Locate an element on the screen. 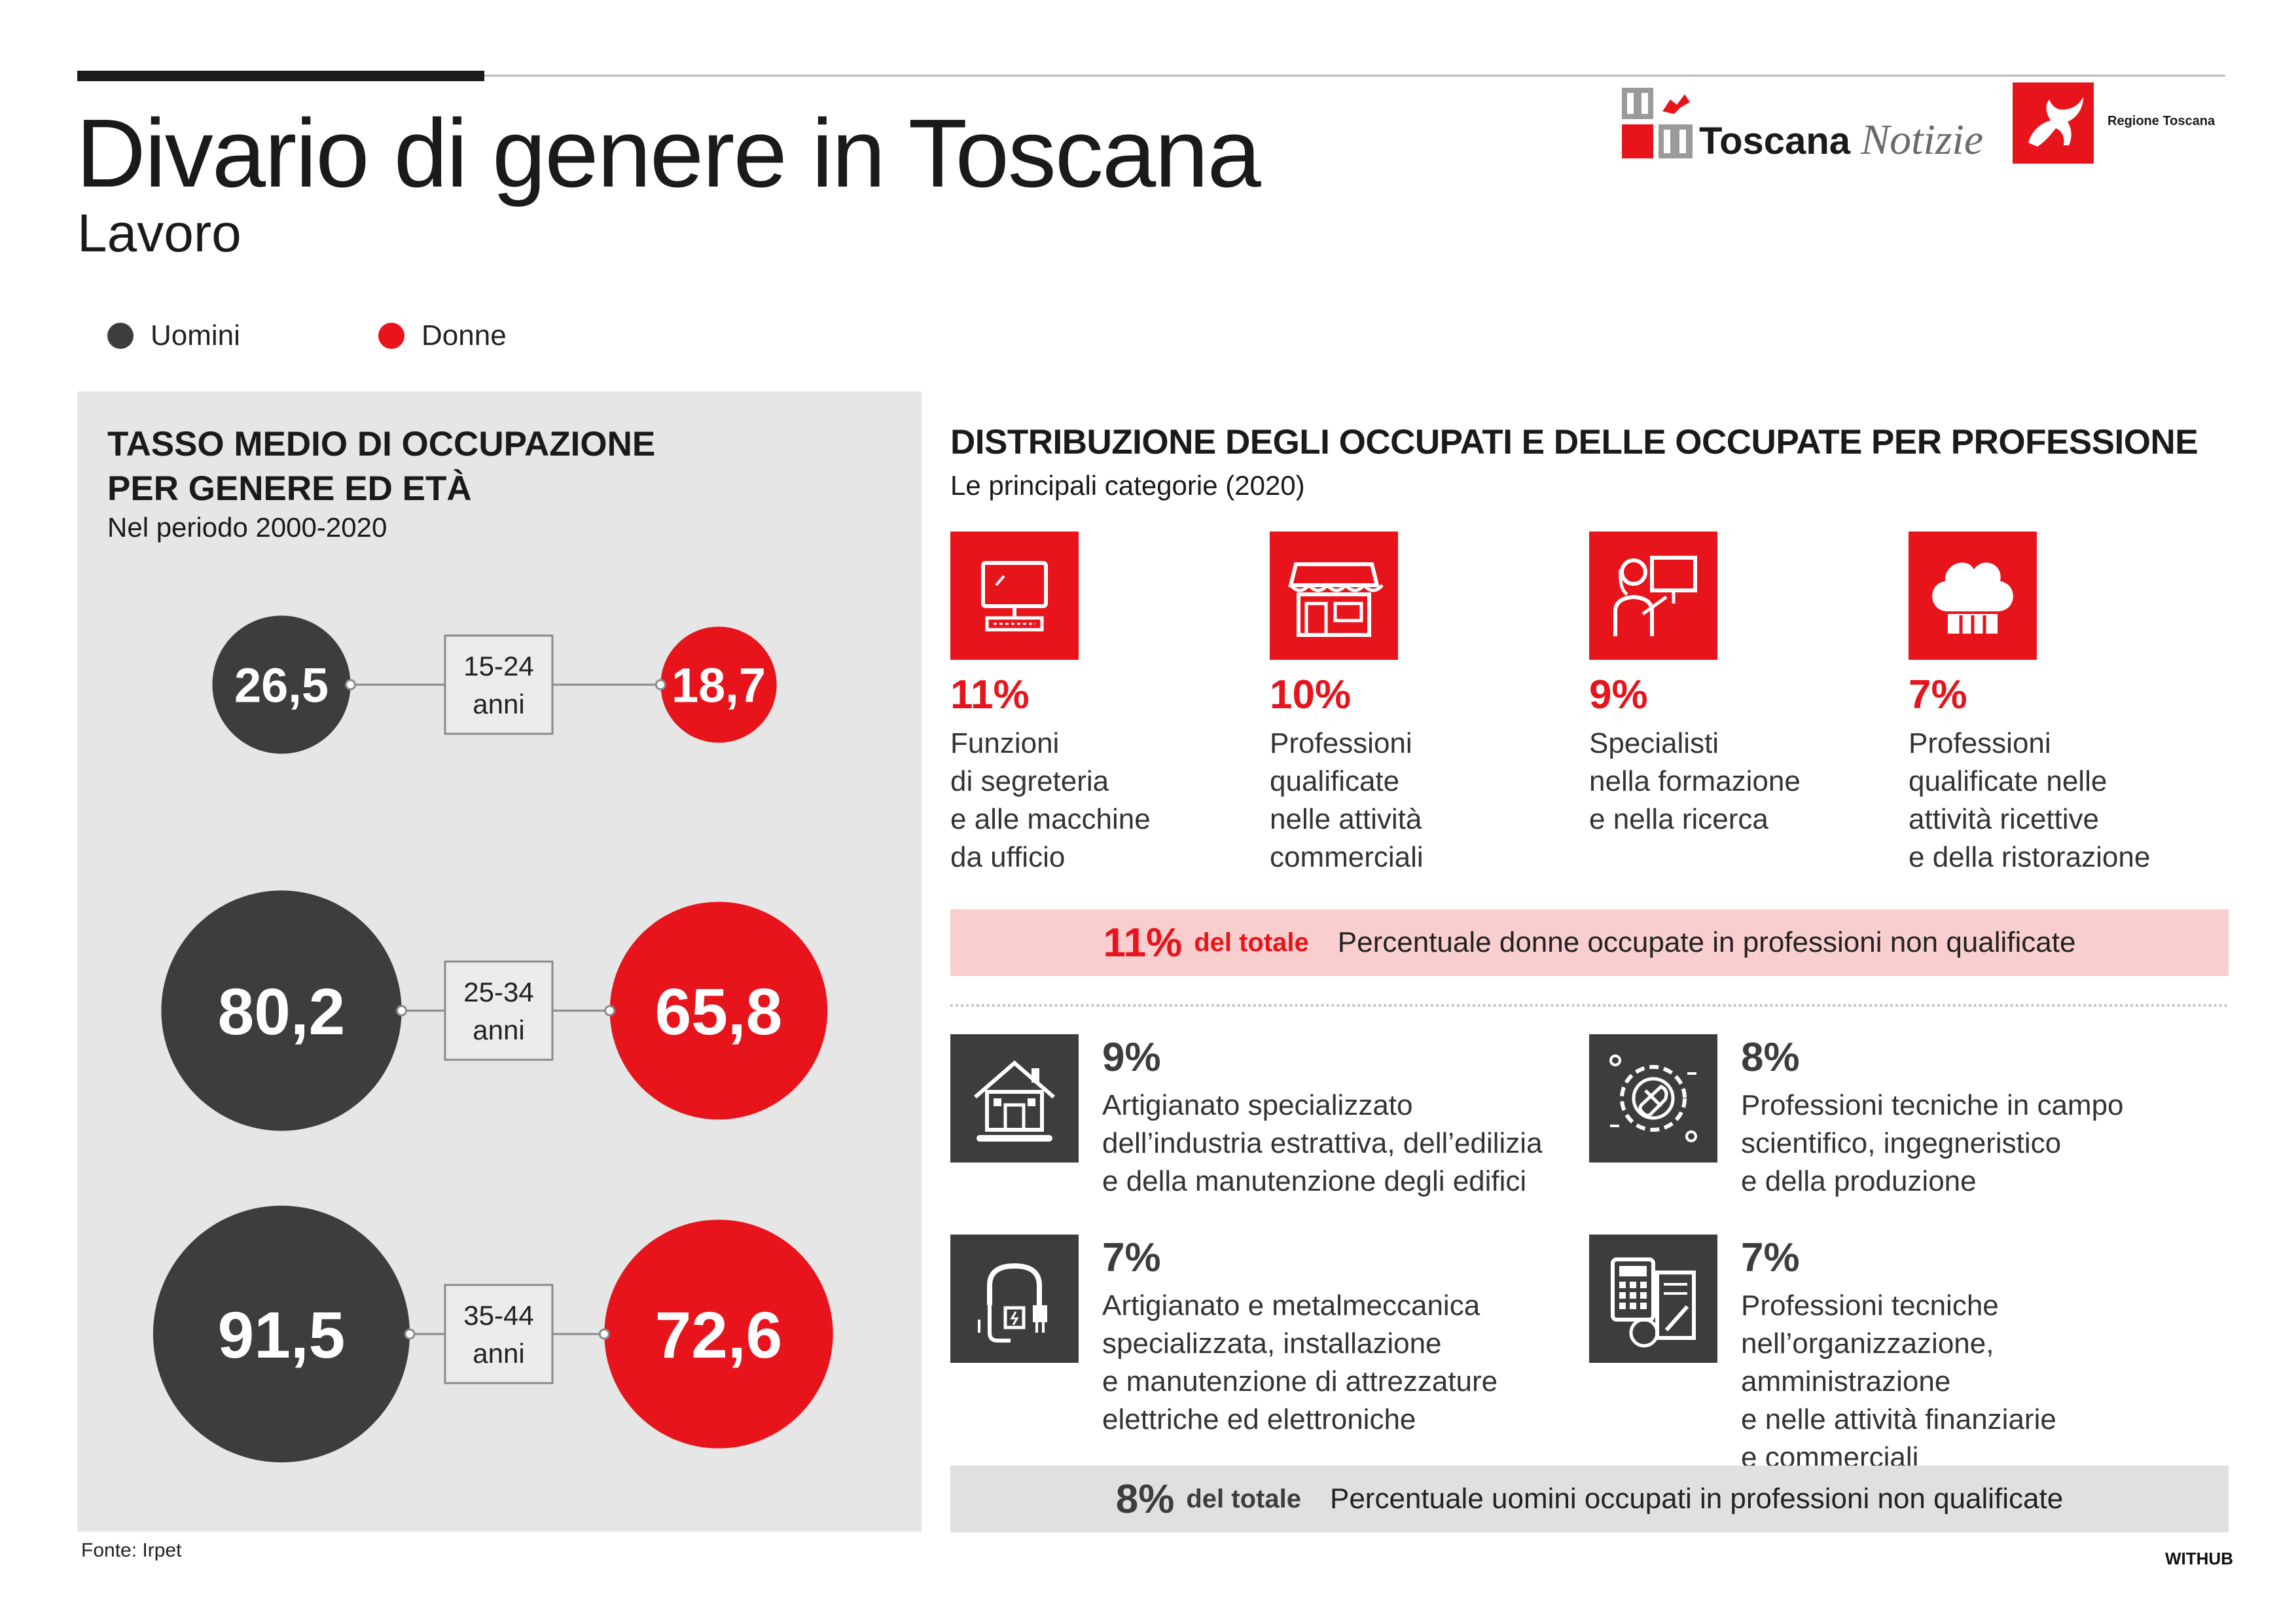 This screenshot has height=1624, width=2296. toscana-notizie-logo: Toscana Notizie is located at coordinates (1818, 130).